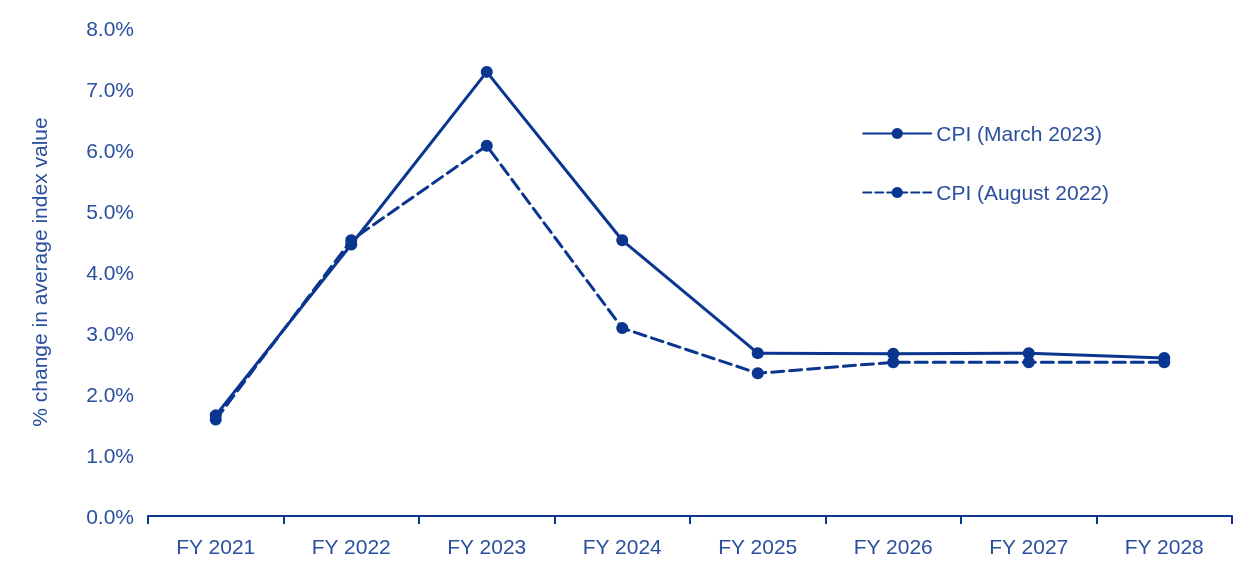 The width and height of the screenshot is (1242, 562). I want to click on x-tick-label: FY 2024, so click(622, 546).